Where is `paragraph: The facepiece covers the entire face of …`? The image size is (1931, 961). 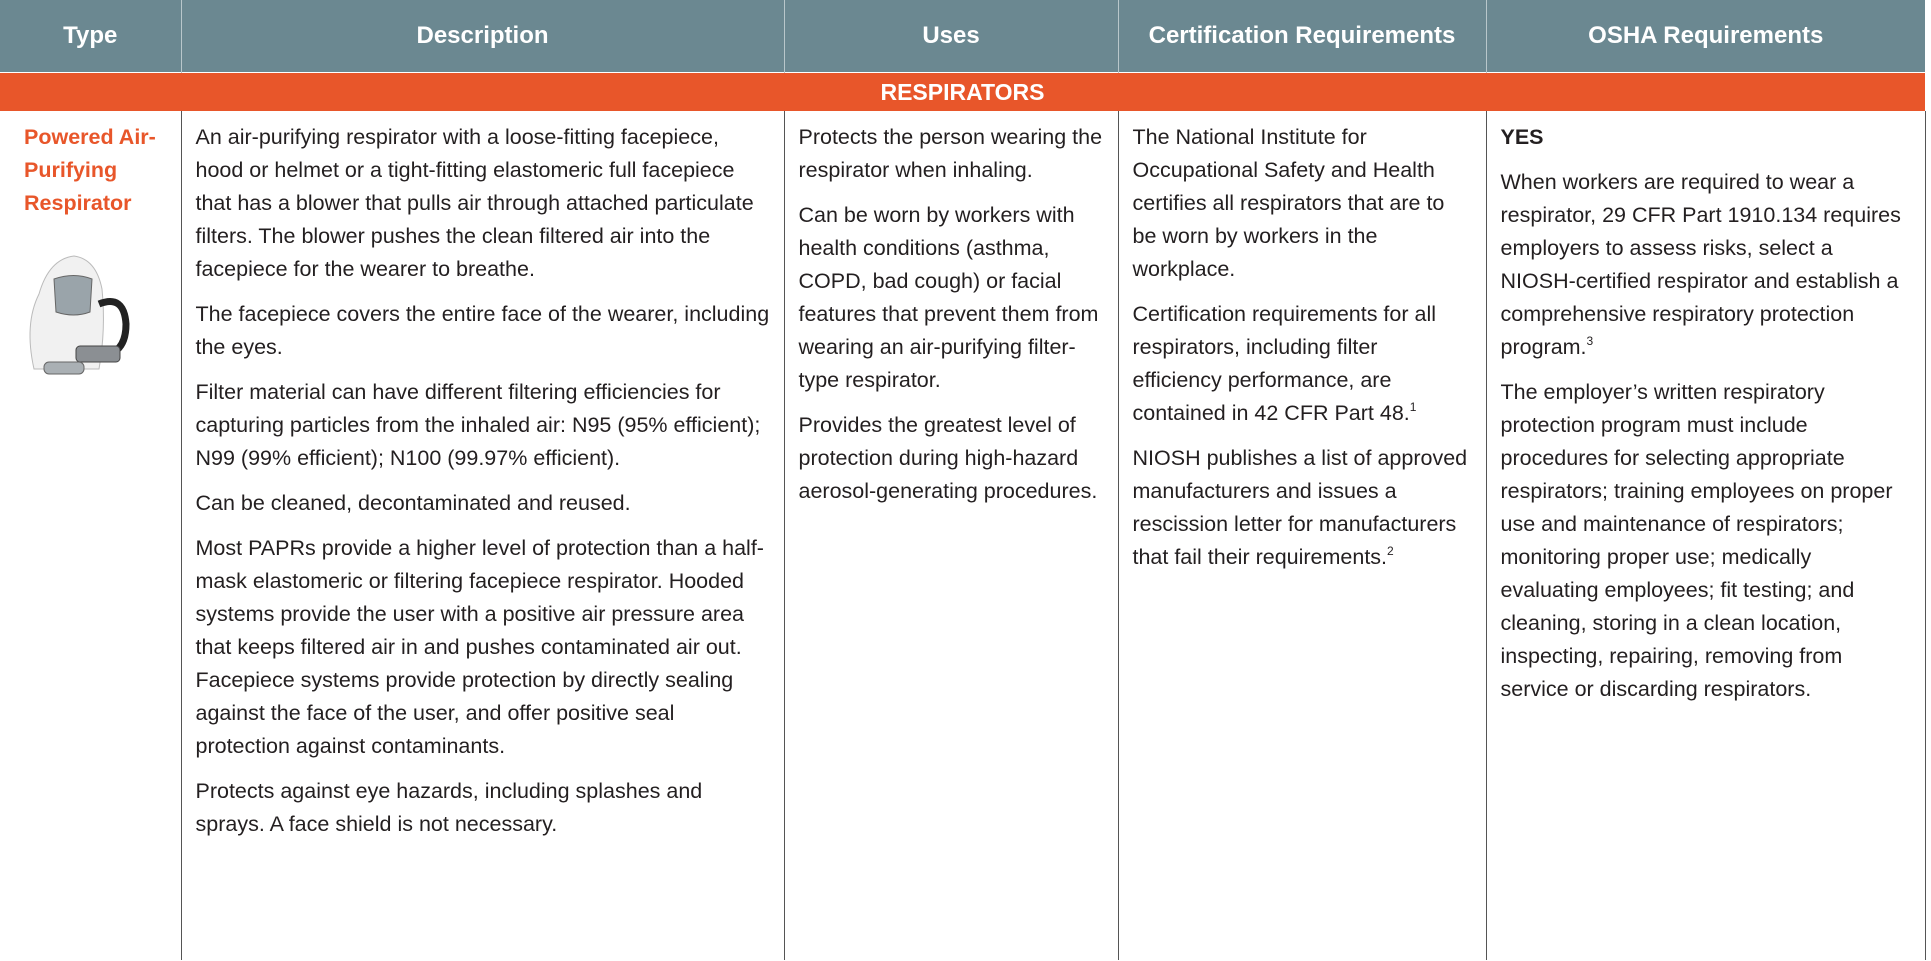 paragraph: The facepiece covers the entire face of … is located at coordinates (483, 331).